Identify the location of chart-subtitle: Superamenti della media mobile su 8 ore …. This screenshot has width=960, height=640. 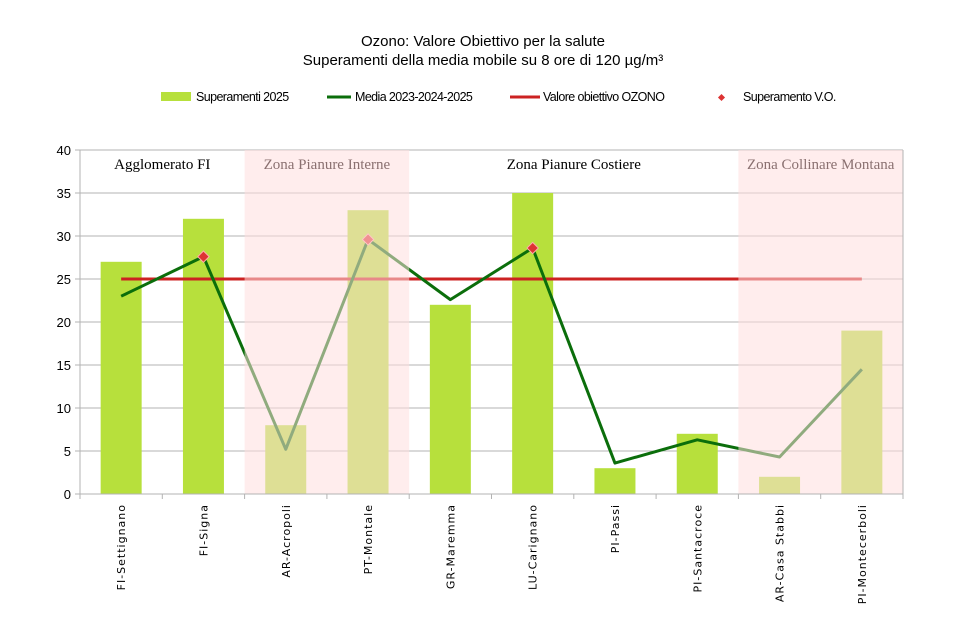
(483, 60).